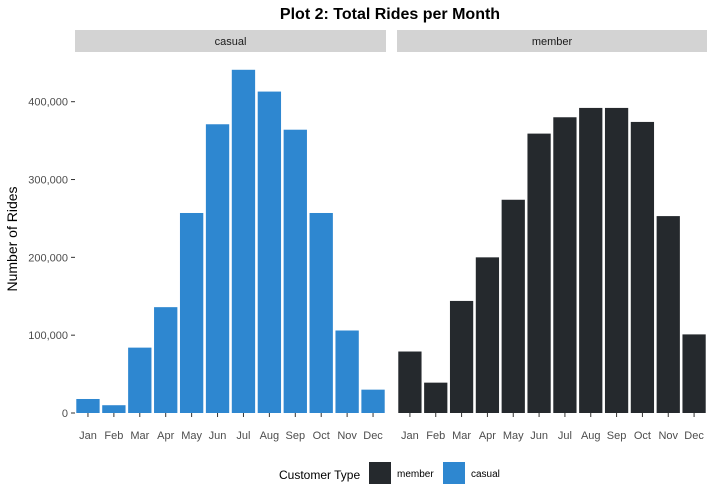  What do you see at coordinates (114, 409) in the screenshot?
I see `bar-casual-feb` at bounding box center [114, 409].